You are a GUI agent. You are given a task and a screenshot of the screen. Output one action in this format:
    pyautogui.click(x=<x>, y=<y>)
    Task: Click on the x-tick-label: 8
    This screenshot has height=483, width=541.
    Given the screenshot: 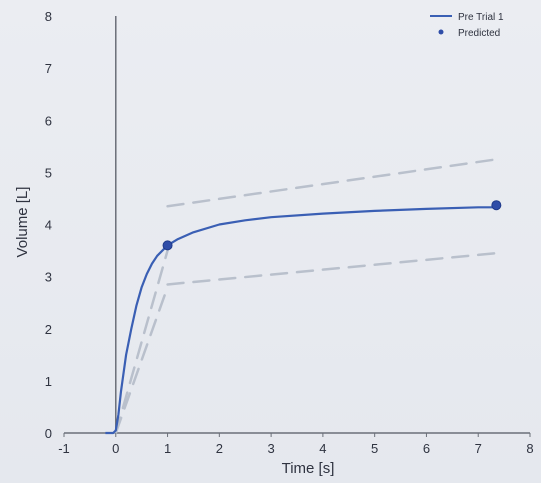 What is the action you would take?
    pyautogui.click(x=529, y=448)
    